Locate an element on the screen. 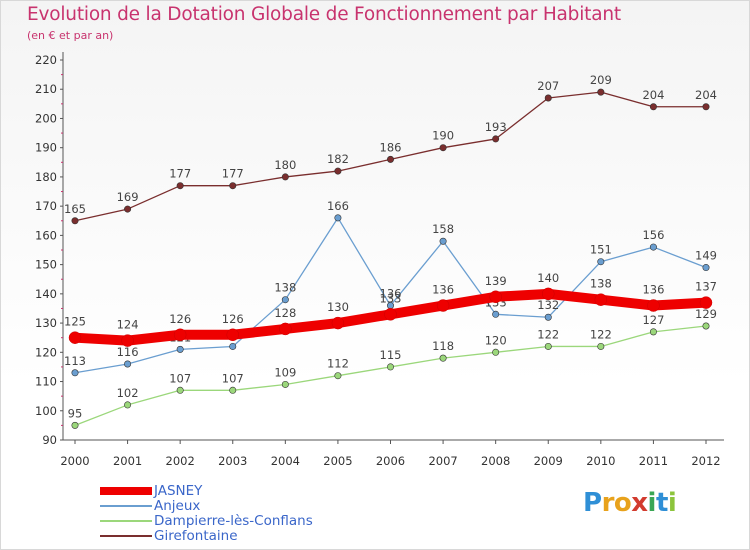 The image size is (750, 550). data-label: 118 is located at coordinates (443, 346).